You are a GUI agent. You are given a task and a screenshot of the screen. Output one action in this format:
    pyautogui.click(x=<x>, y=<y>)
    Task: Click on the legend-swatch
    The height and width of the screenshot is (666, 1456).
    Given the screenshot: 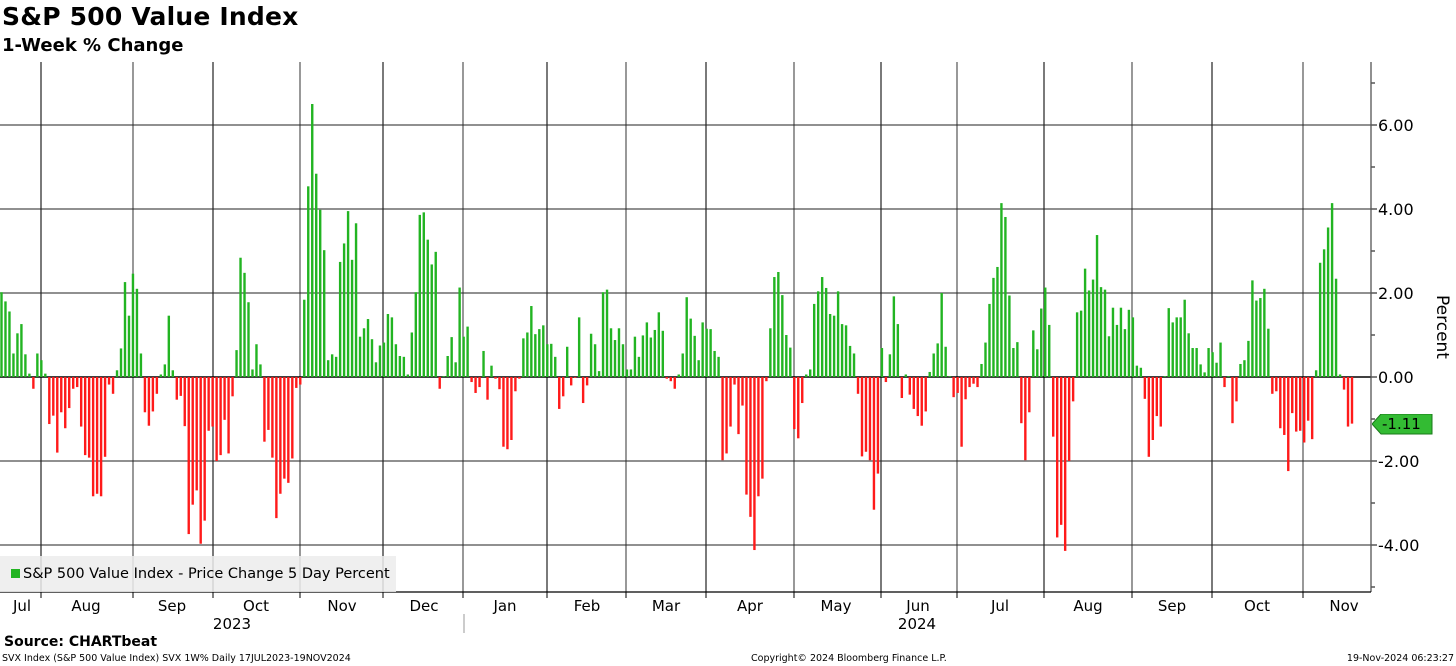 What is the action you would take?
    pyautogui.click(x=15, y=573)
    